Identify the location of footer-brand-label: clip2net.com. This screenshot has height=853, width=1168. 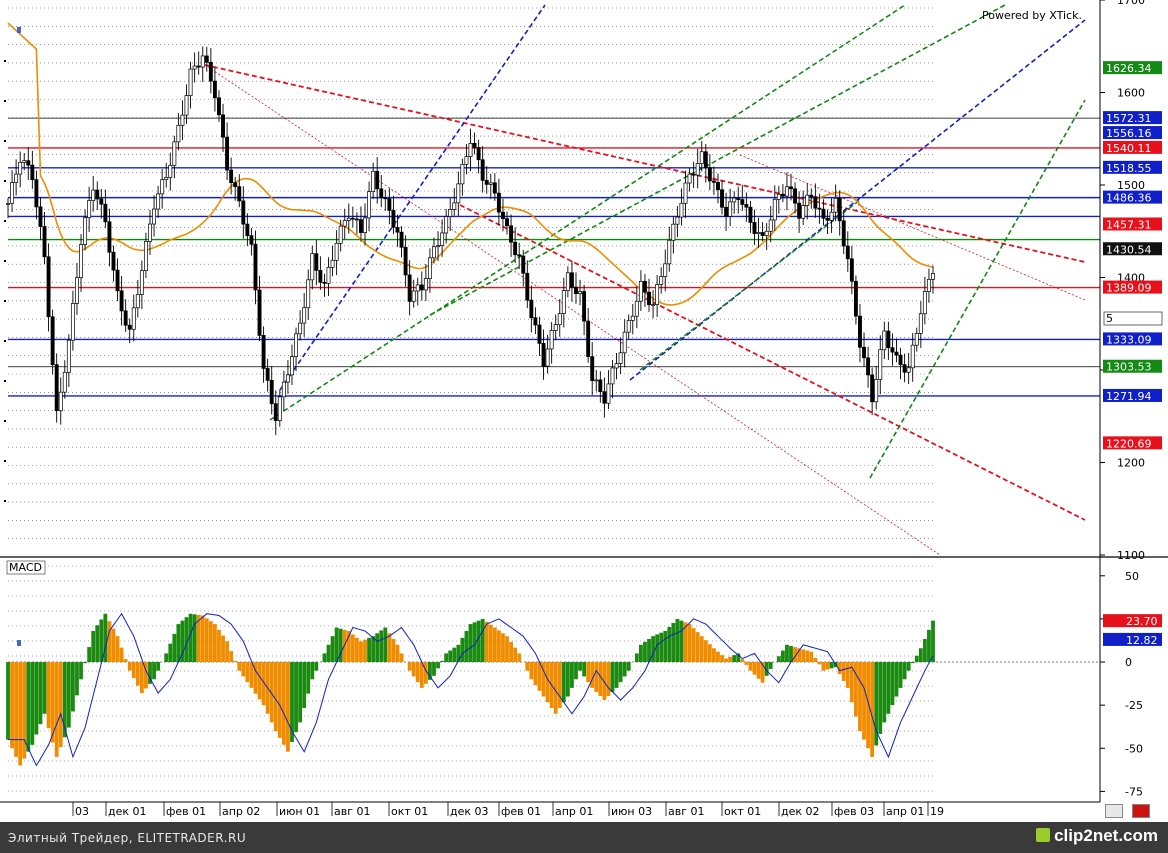
(1106, 835).